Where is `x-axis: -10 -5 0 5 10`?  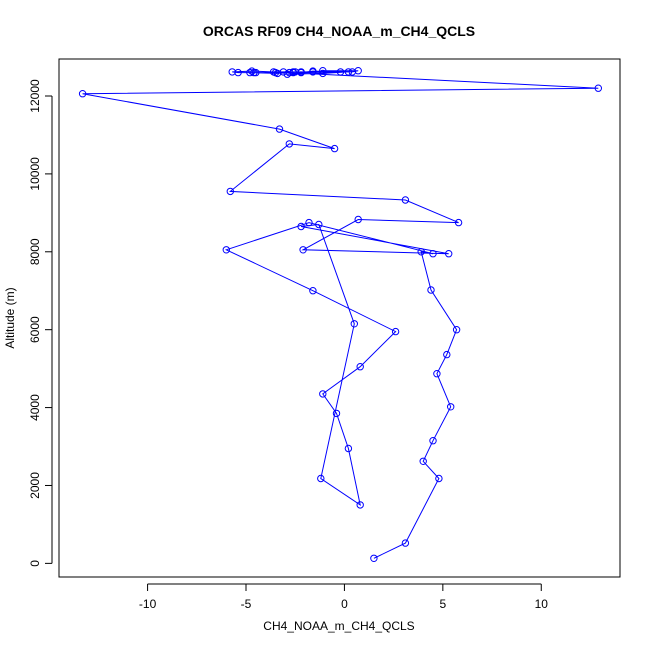 x-axis: -10 -5 0 5 10 is located at coordinates (344, 597).